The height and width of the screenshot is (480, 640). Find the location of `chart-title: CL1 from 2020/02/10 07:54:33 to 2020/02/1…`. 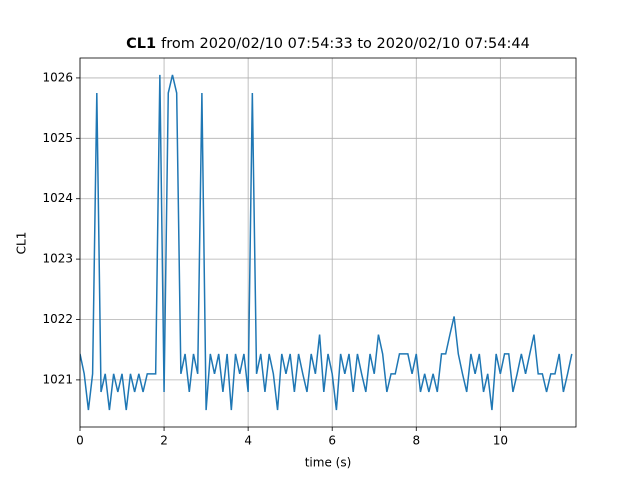

chart-title: CL1 from 2020/02/10 07:54:33 to 2020/02/1… is located at coordinates (328, 44).